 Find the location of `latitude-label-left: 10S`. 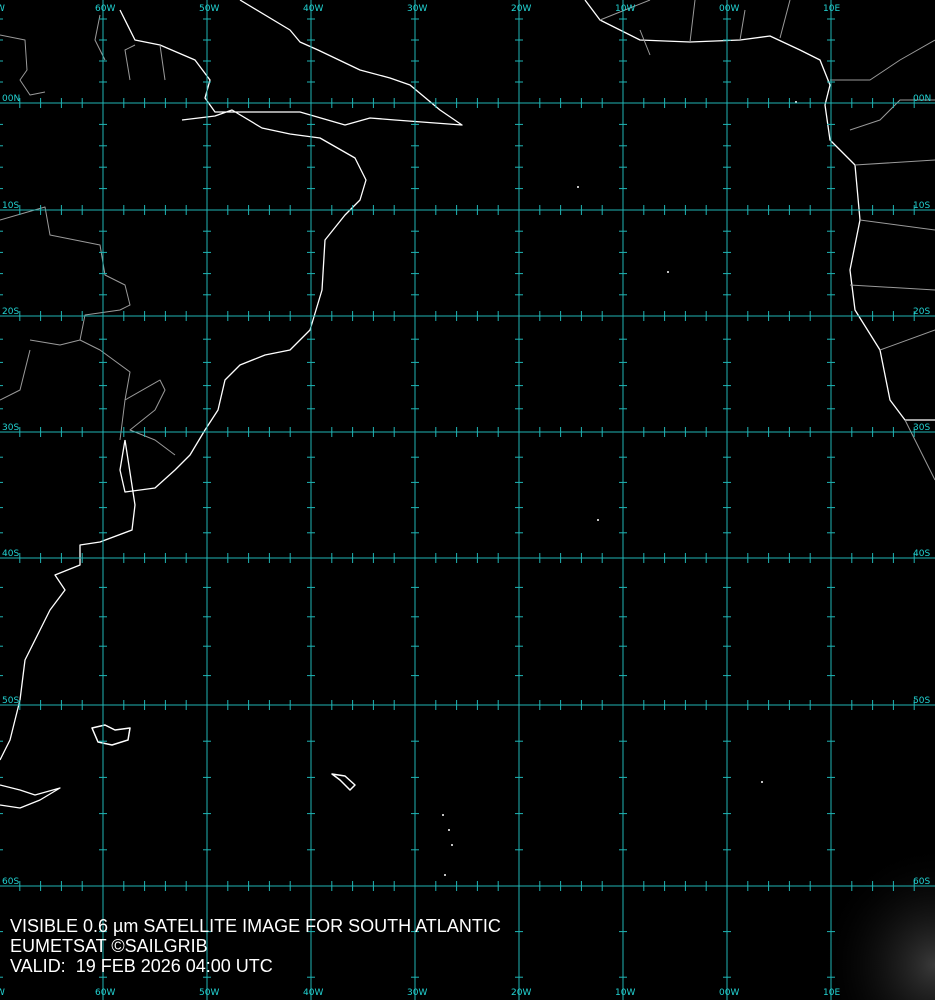

latitude-label-left: 10S is located at coordinates (10, 206).